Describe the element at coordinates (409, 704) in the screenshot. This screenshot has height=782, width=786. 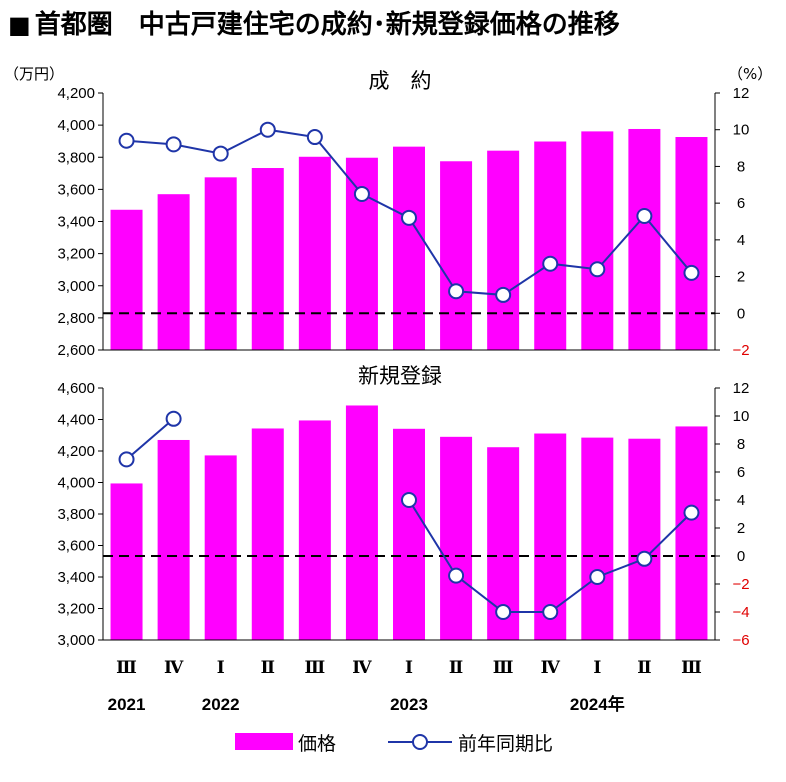
I see `year-label: 2023` at that location.